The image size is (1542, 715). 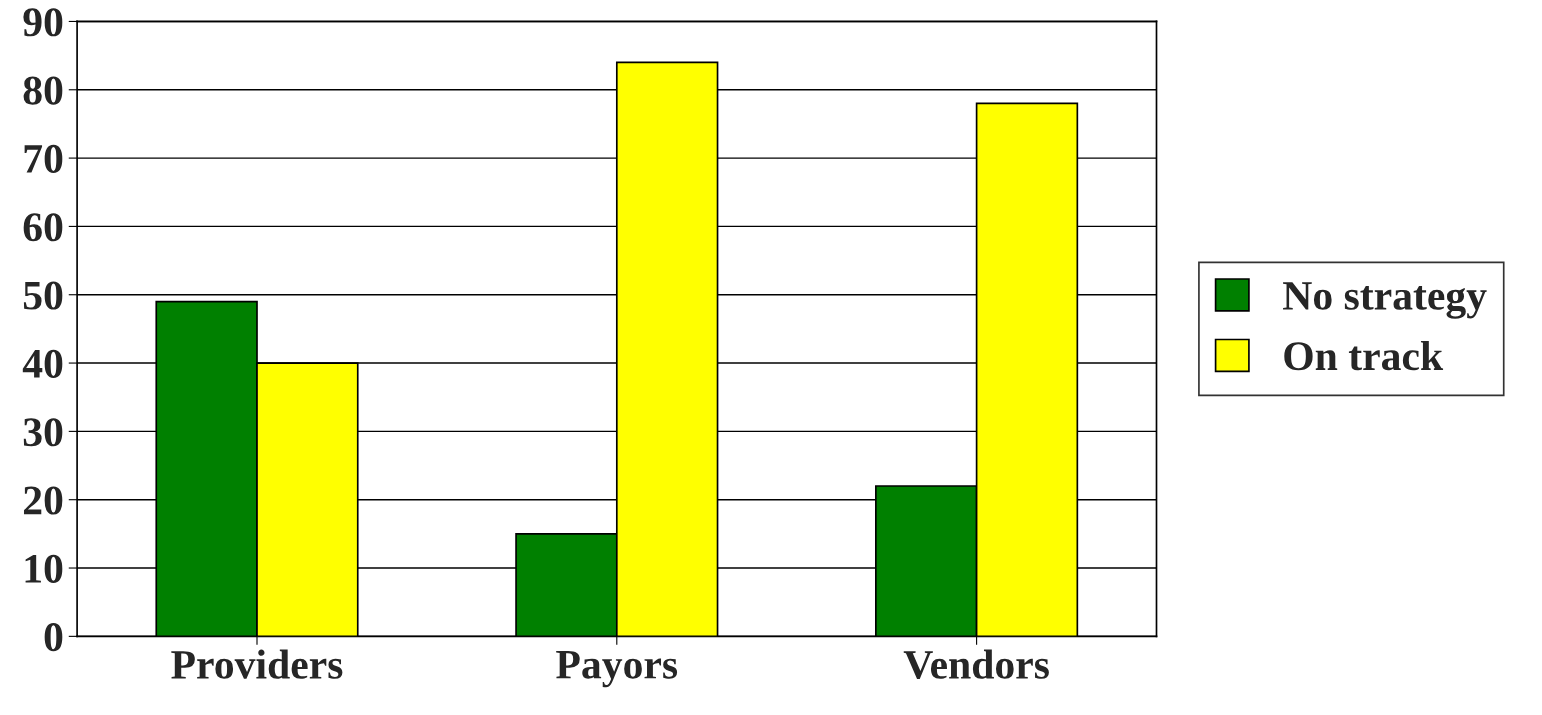 I want to click on x-tick-label: Vendors, so click(x=976, y=664).